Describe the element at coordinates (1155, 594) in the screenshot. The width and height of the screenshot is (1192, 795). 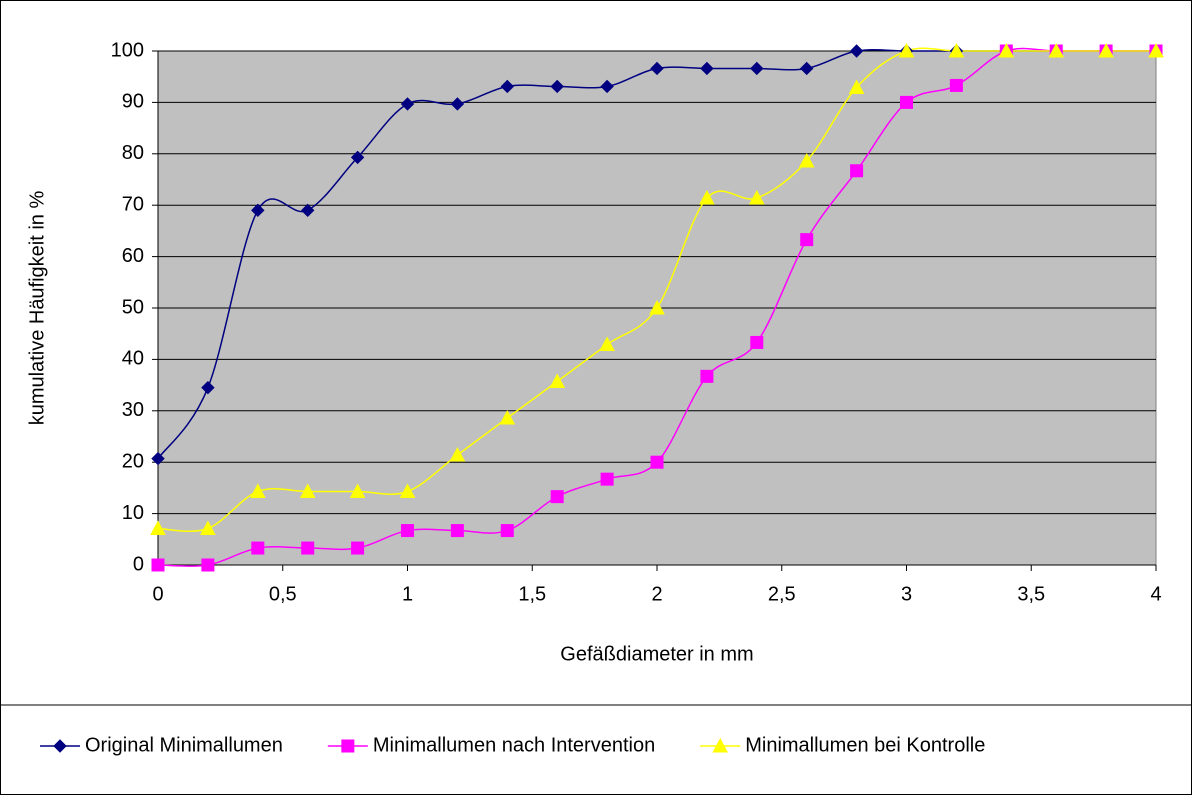
I see `x-tick-label: 4` at that location.